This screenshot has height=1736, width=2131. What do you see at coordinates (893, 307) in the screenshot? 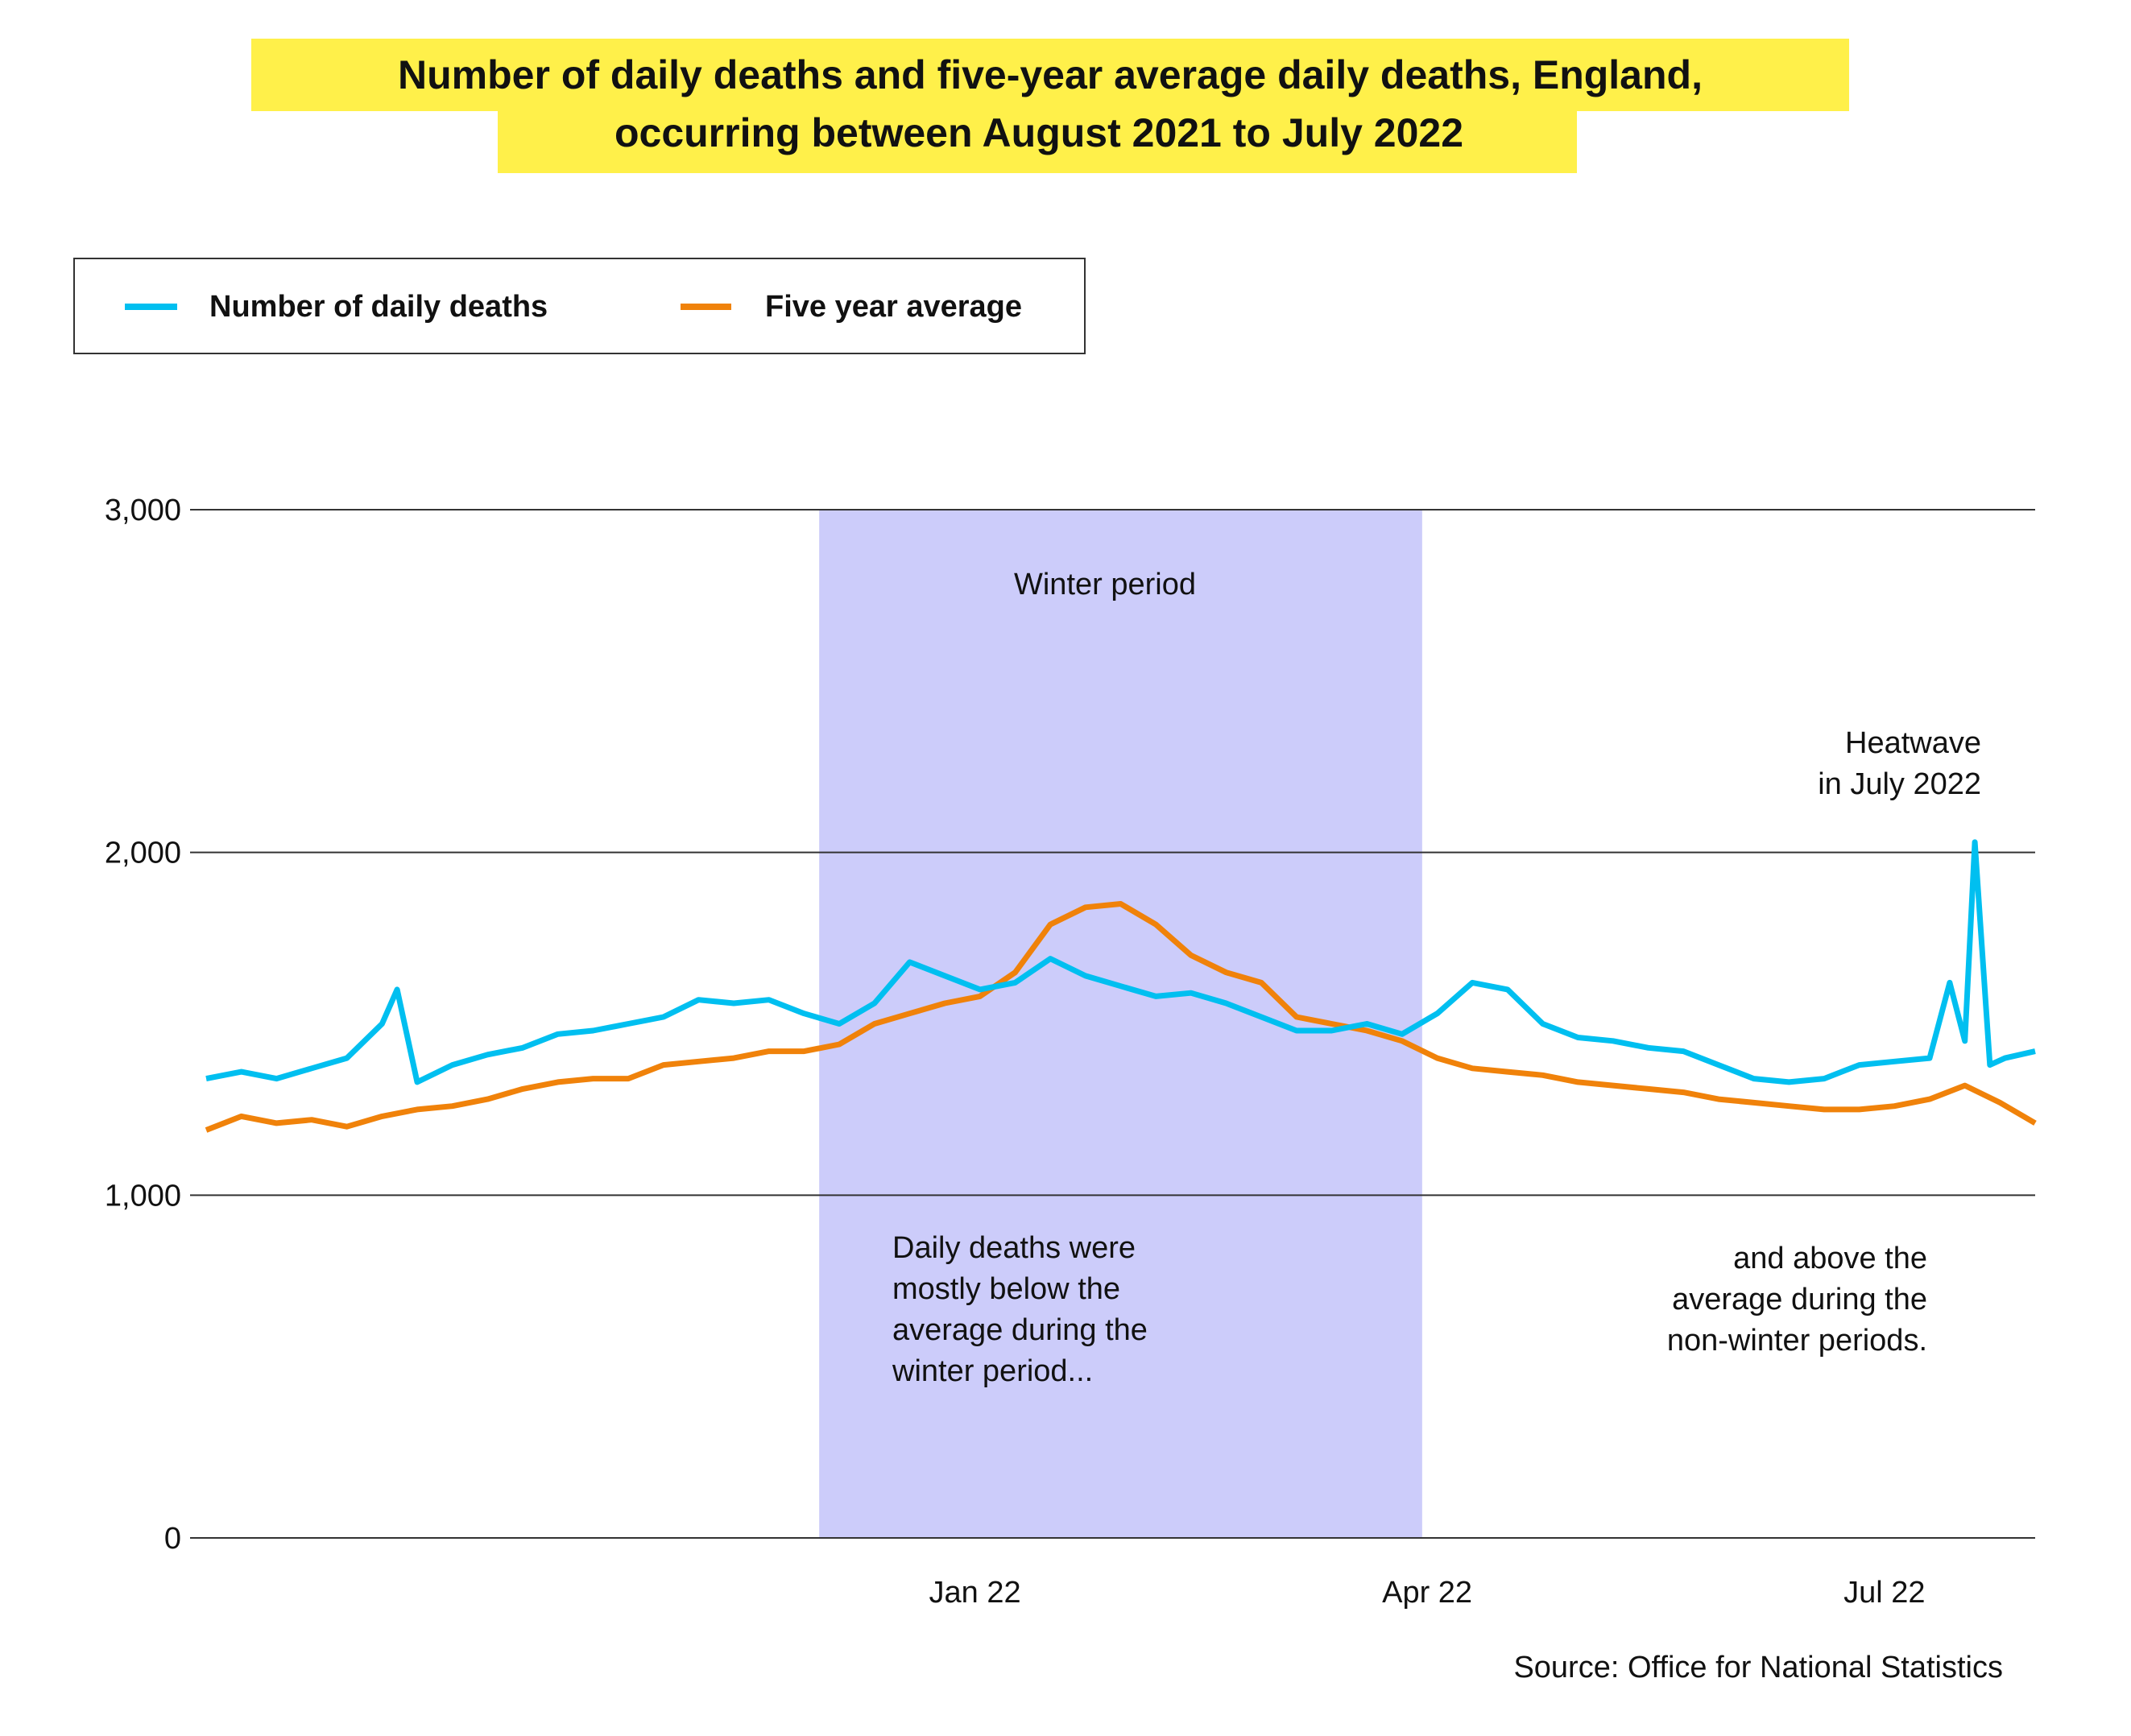
I see `legend-label-average: Five year average` at bounding box center [893, 307].